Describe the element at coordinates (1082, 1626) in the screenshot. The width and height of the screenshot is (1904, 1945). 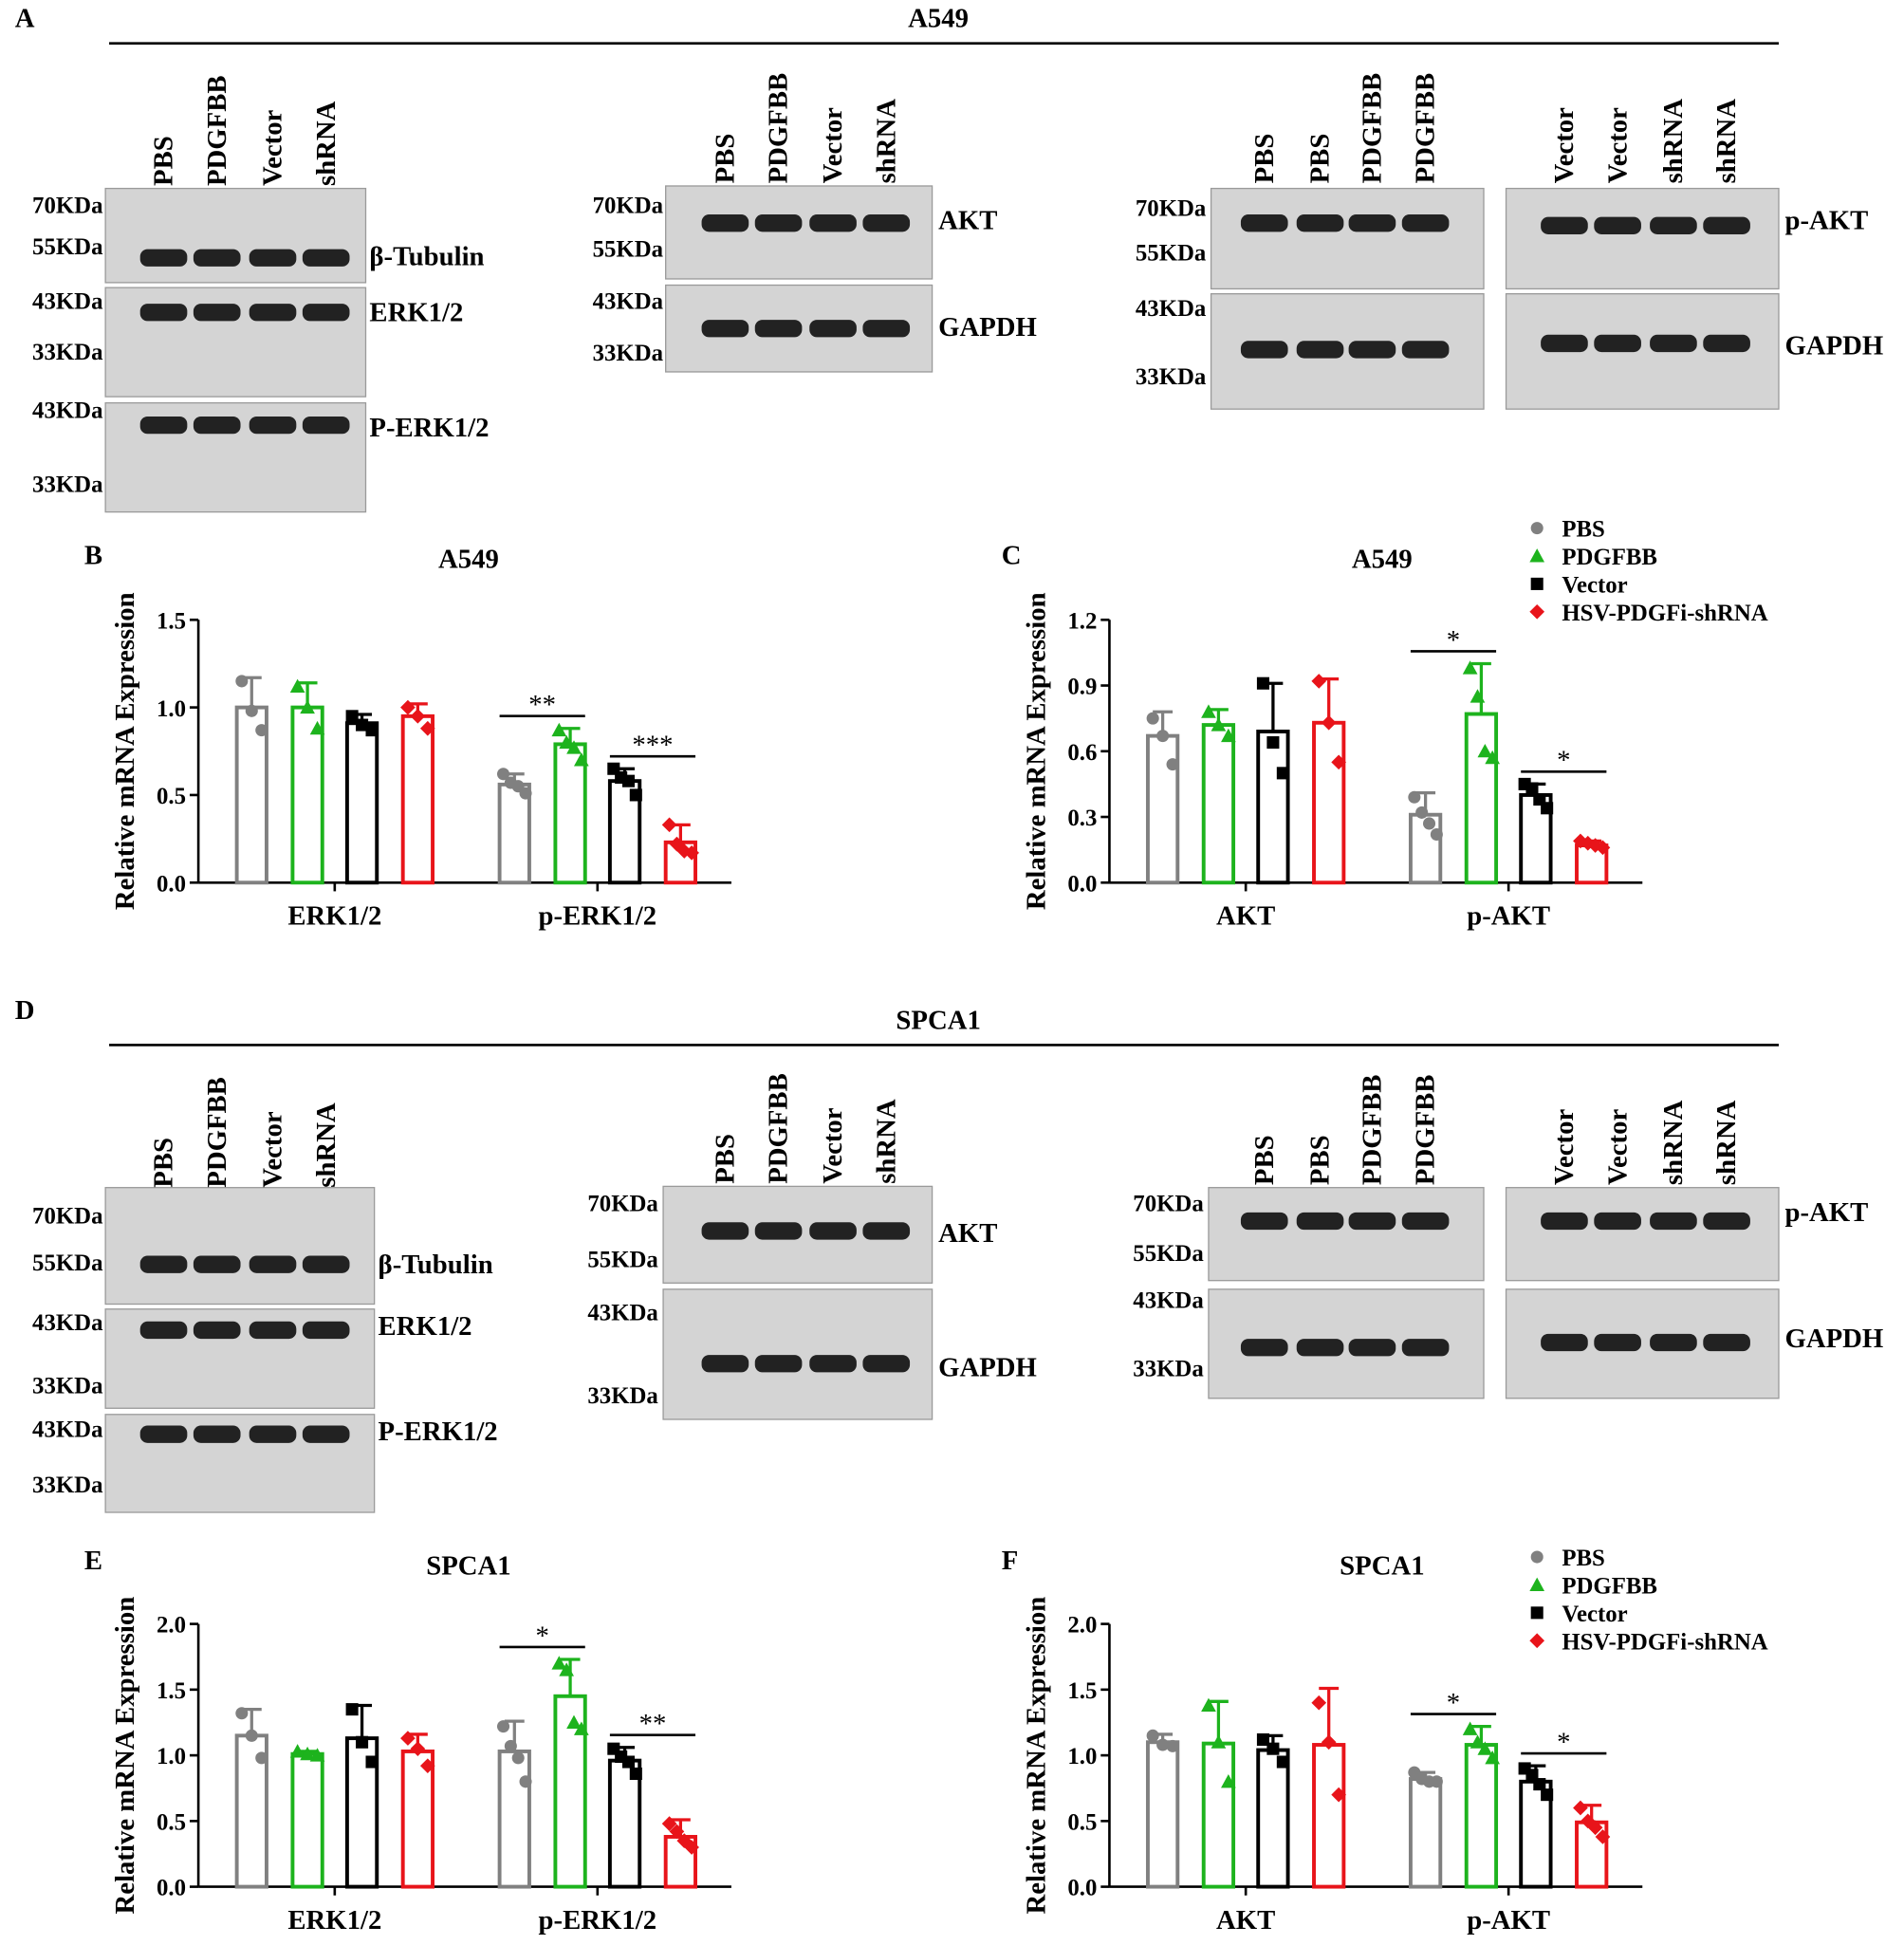
I see `y-tick-label: 2.0` at that location.